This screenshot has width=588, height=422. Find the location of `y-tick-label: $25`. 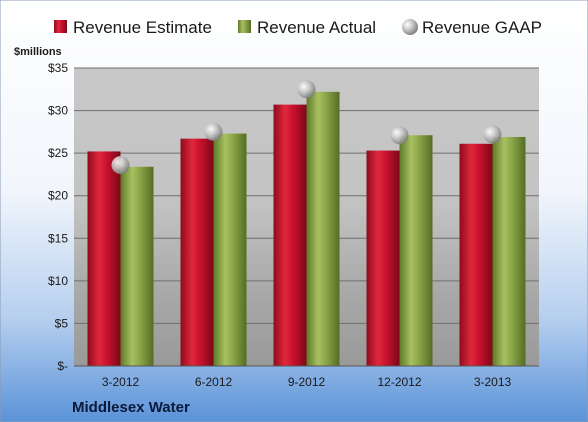

y-tick-label: $25 is located at coordinates (58, 153).